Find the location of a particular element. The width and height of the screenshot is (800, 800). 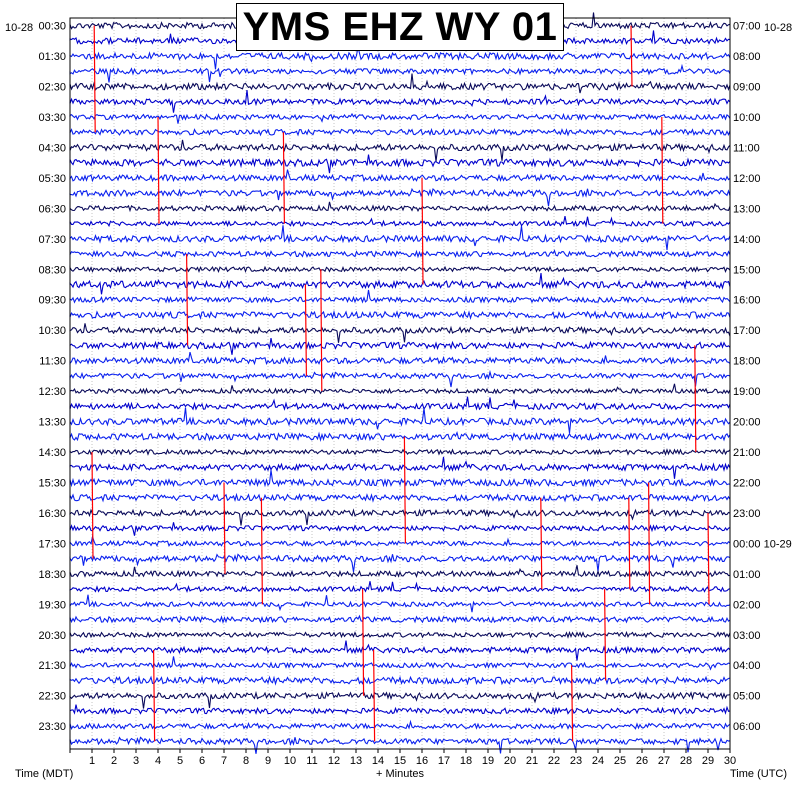

right-time-label: 06:00 is located at coordinates (747, 727).